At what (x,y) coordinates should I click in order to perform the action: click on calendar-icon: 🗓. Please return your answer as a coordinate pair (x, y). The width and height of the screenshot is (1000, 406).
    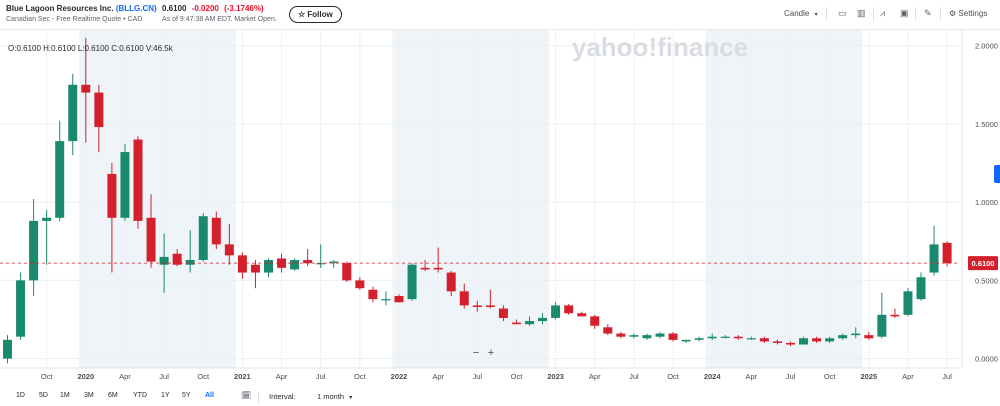
    Looking at the image, I should click on (246, 395).